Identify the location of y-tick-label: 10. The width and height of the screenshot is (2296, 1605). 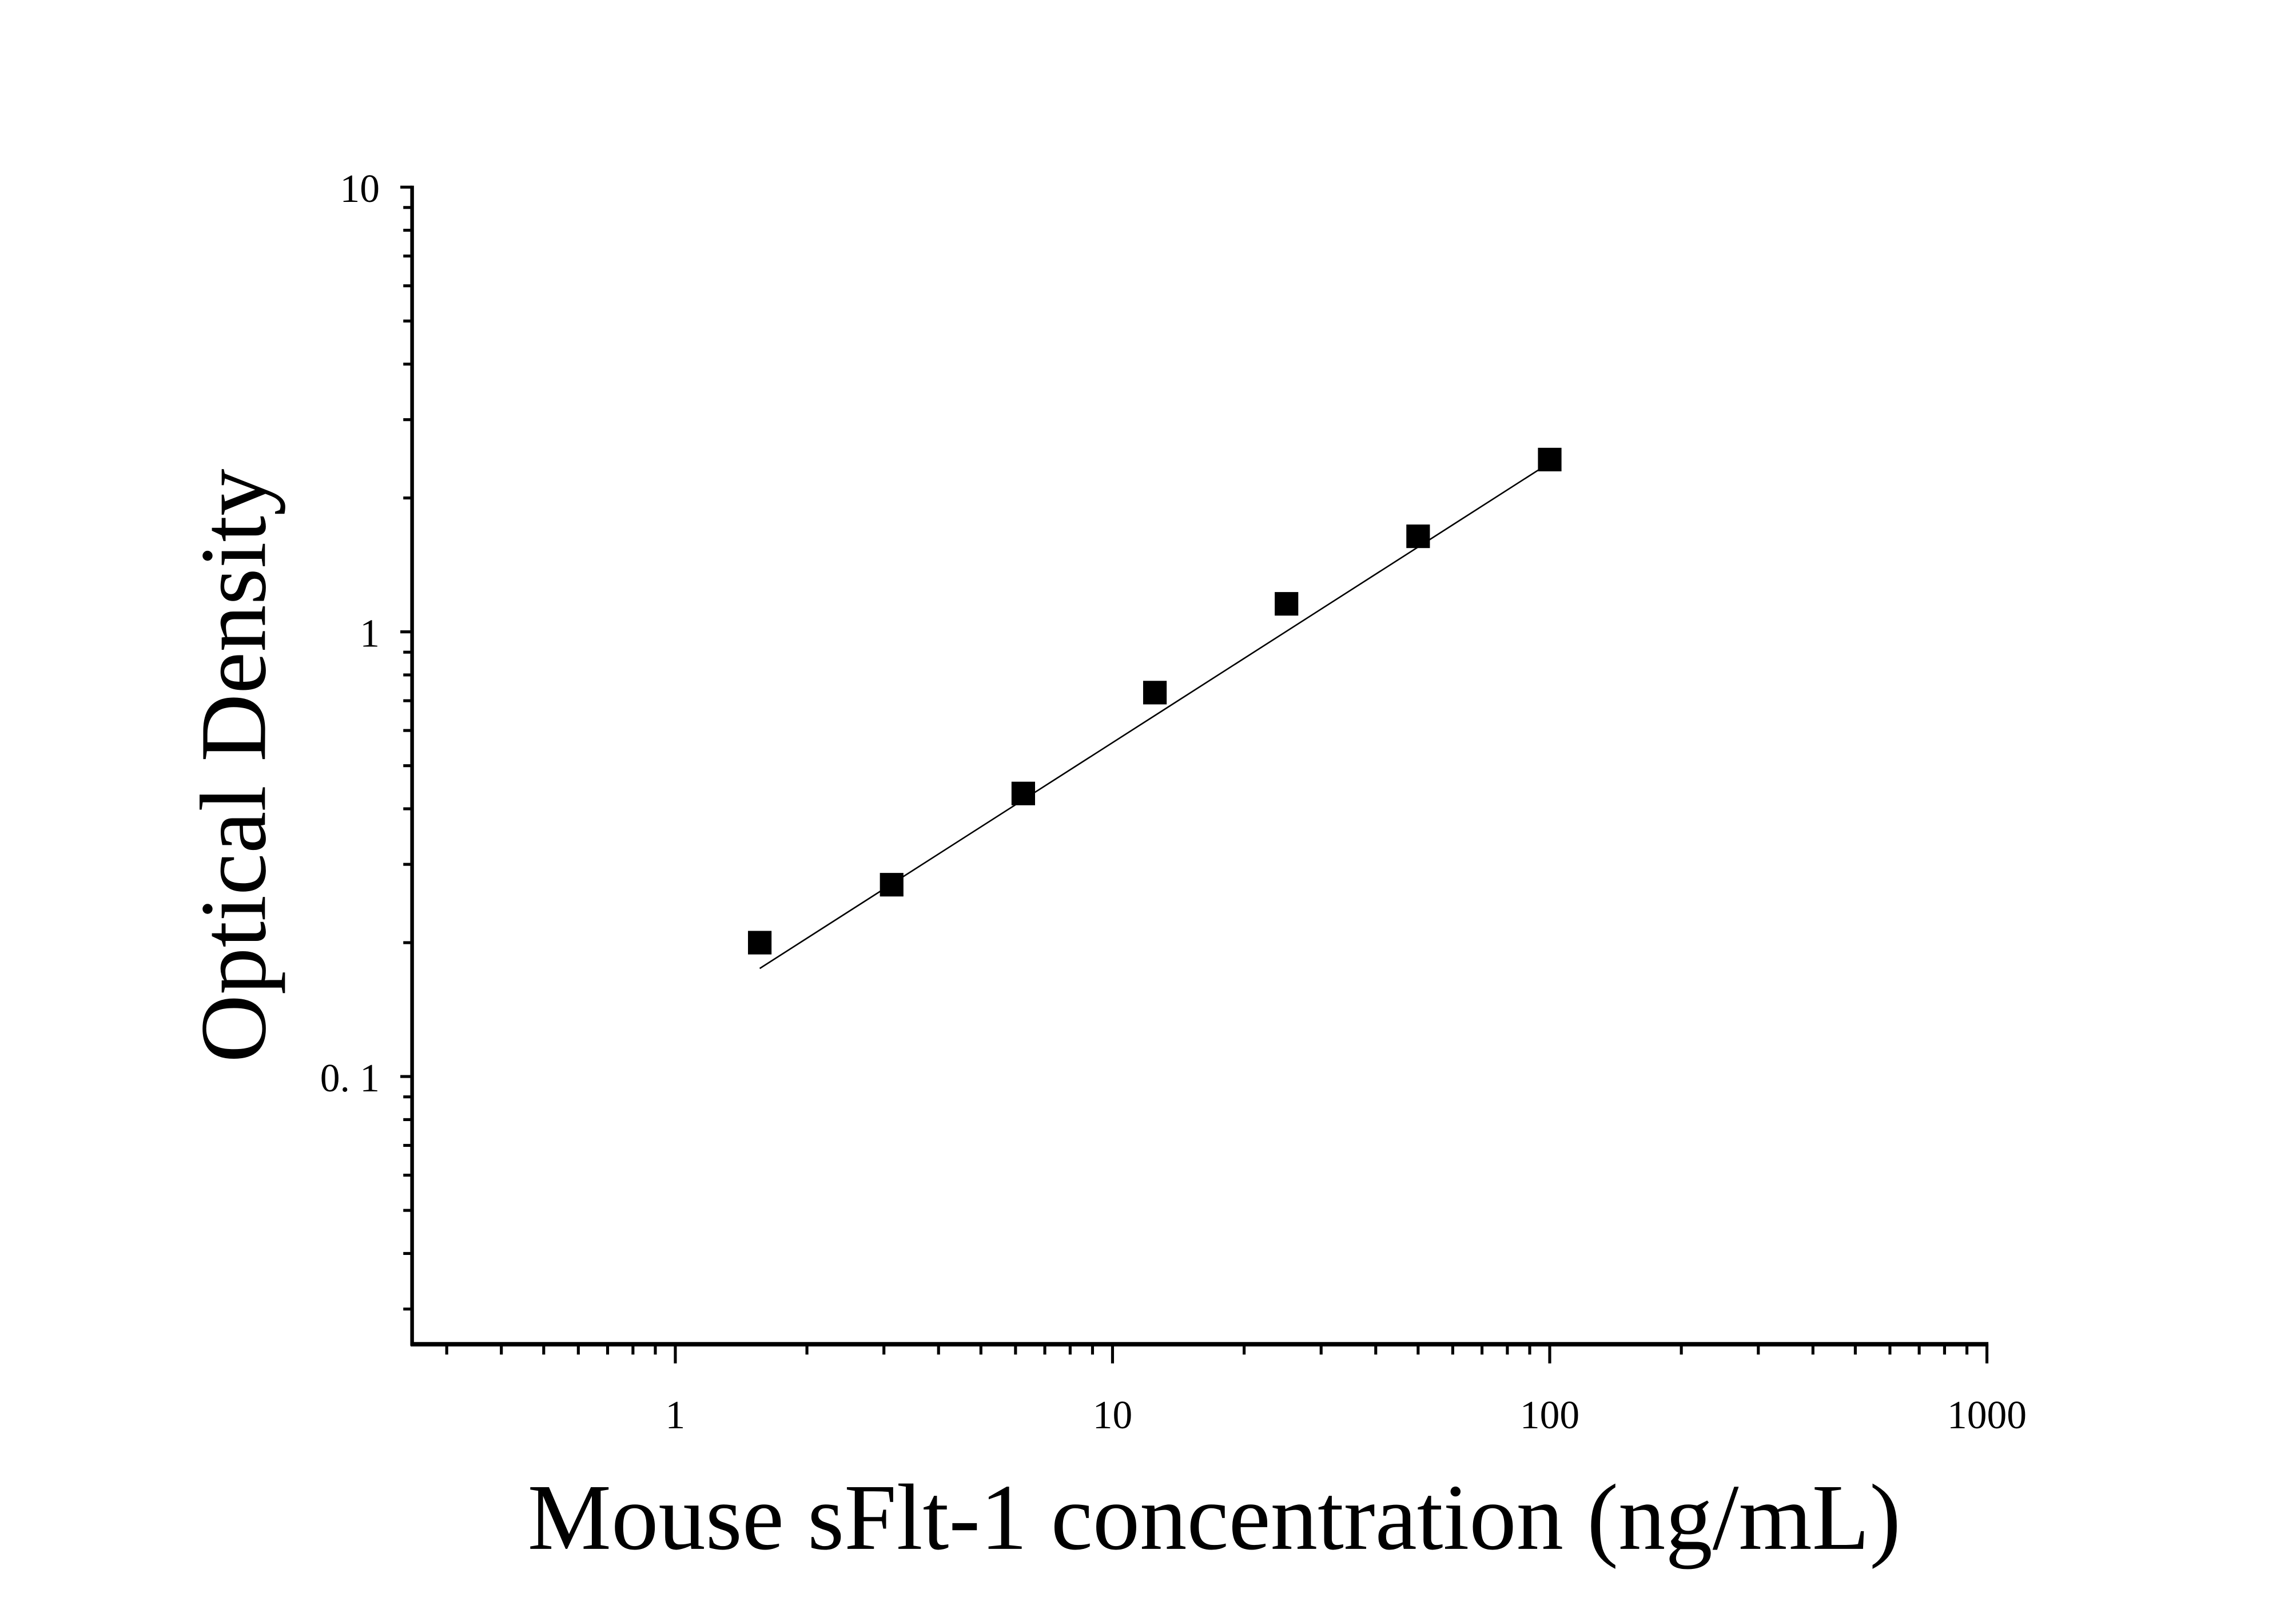
(360, 189).